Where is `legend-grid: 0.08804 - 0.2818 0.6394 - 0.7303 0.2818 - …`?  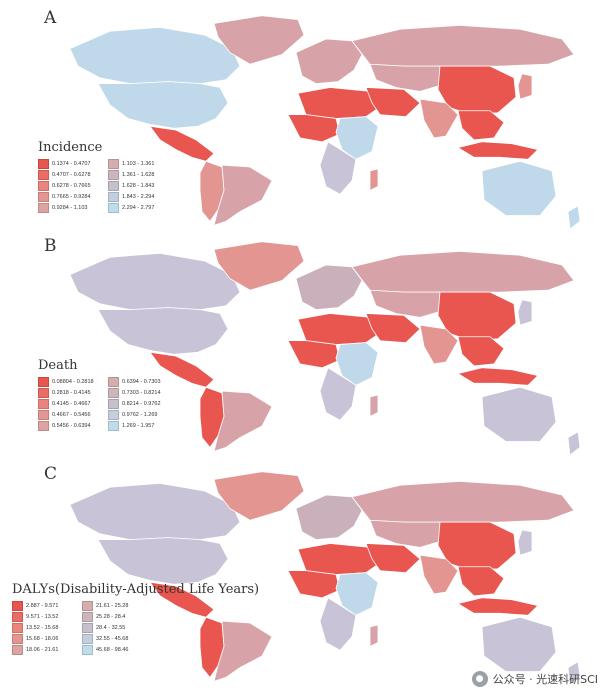 legend-grid: 0.08804 - 0.2818 0.6394 - 0.7303 0.2818 - … is located at coordinates (105, 403).